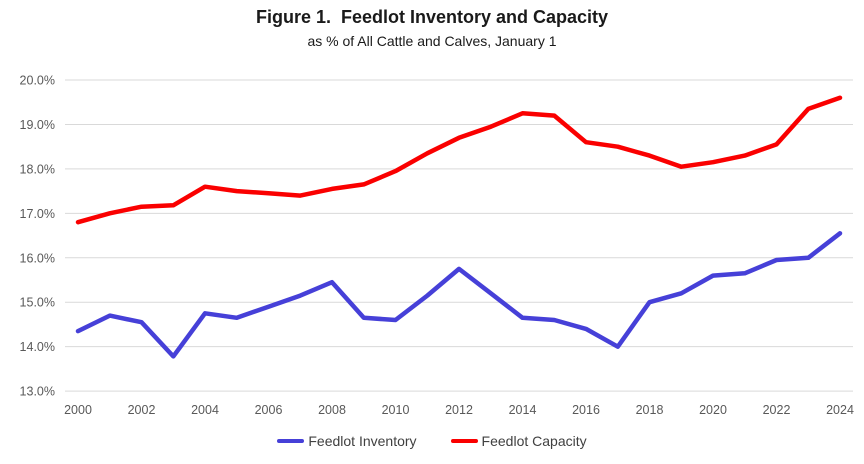 The image size is (864, 464). What do you see at coordinates (459, 410) in the screenshot?
I see `x-tick-label: 2012` at bounding box center [459, 410].